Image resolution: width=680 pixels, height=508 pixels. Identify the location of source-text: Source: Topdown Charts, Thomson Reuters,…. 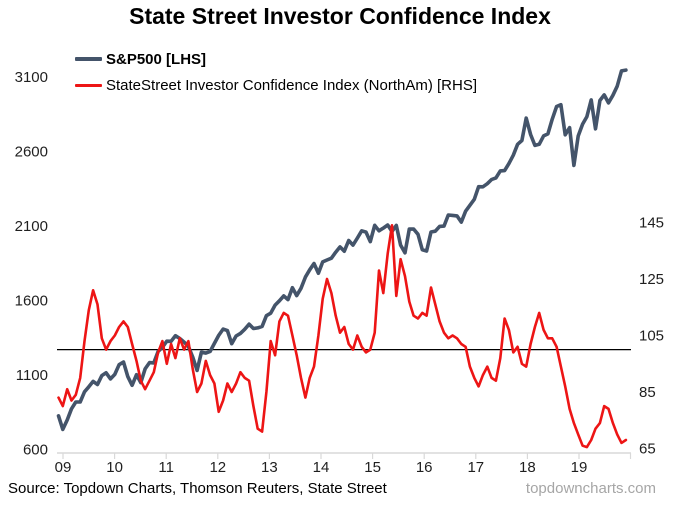
(197, 488).